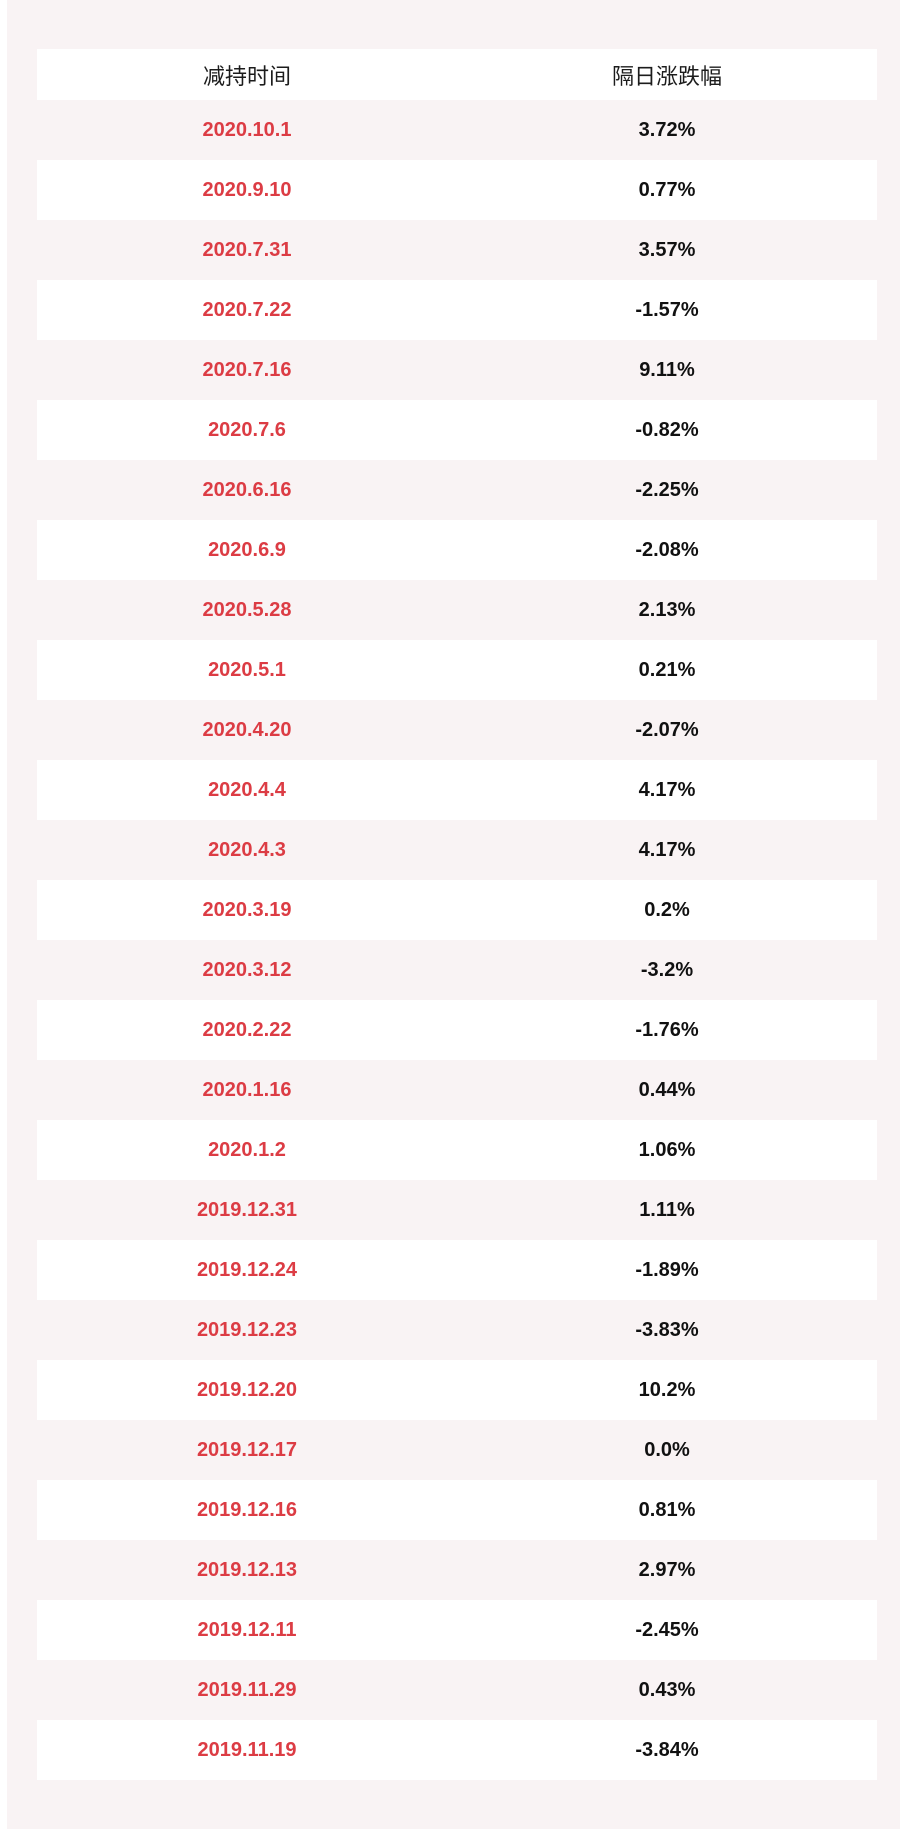 Image resolution: width=900 pixels, height=1832 pixels. I want to click on table-row: 2020.6.9 -2.08%, so click(457, 550).